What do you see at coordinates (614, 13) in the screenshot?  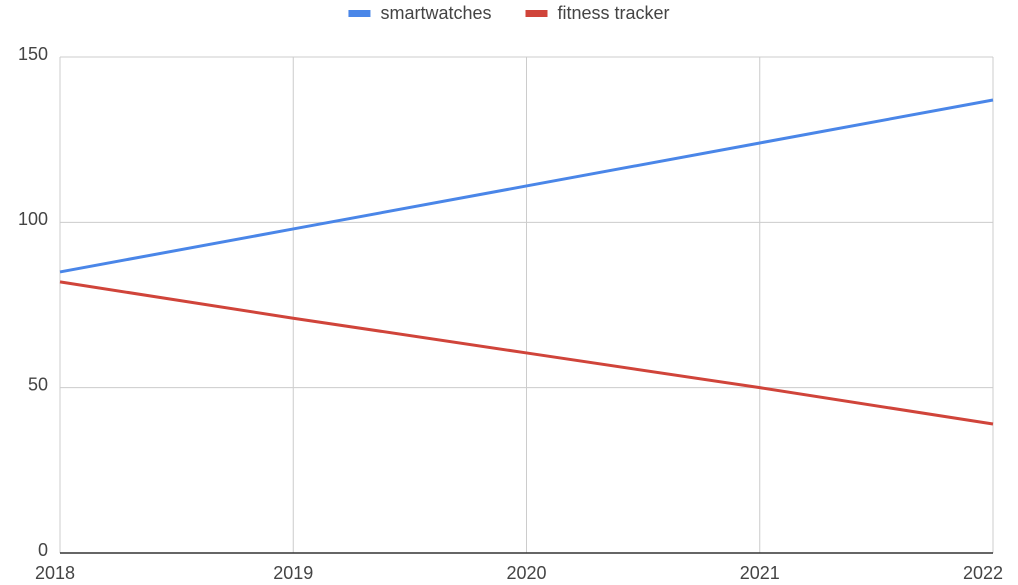 I see `legend-label: fitness tracker` at bounding box center [614, 13].